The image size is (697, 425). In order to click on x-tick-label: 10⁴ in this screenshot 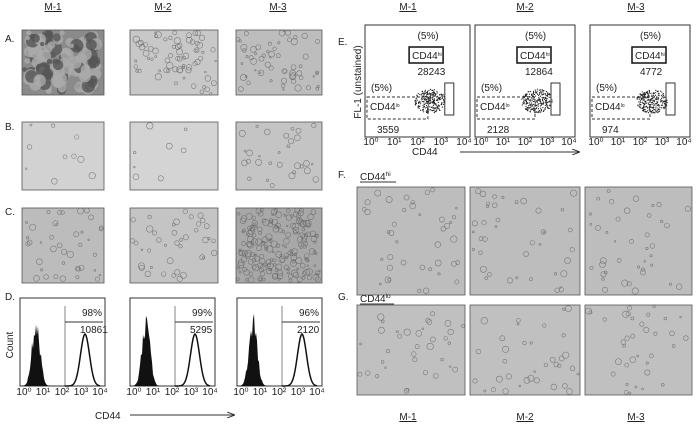, I will do `click(99, 392)`.